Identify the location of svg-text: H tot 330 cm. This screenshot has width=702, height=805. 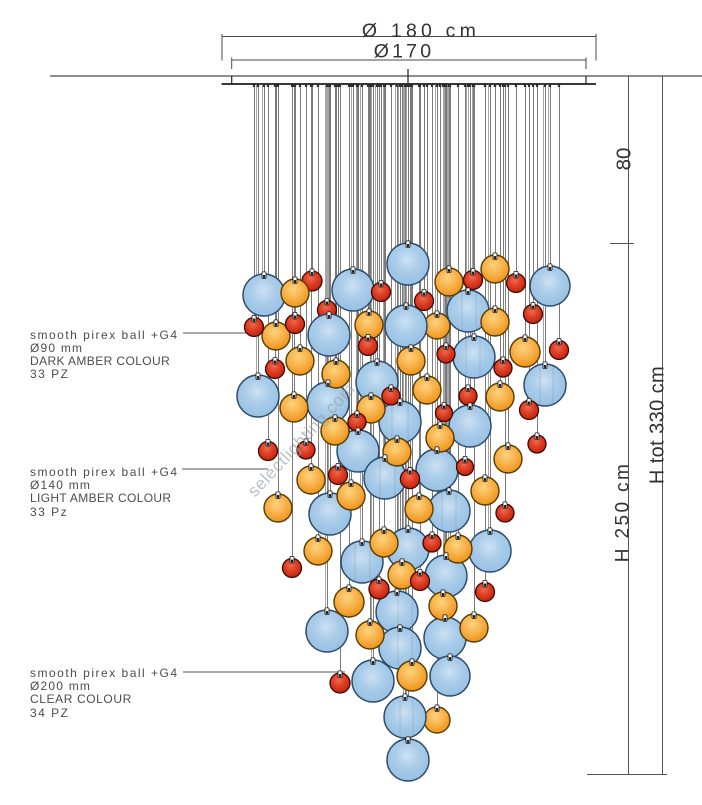
(658, 425).